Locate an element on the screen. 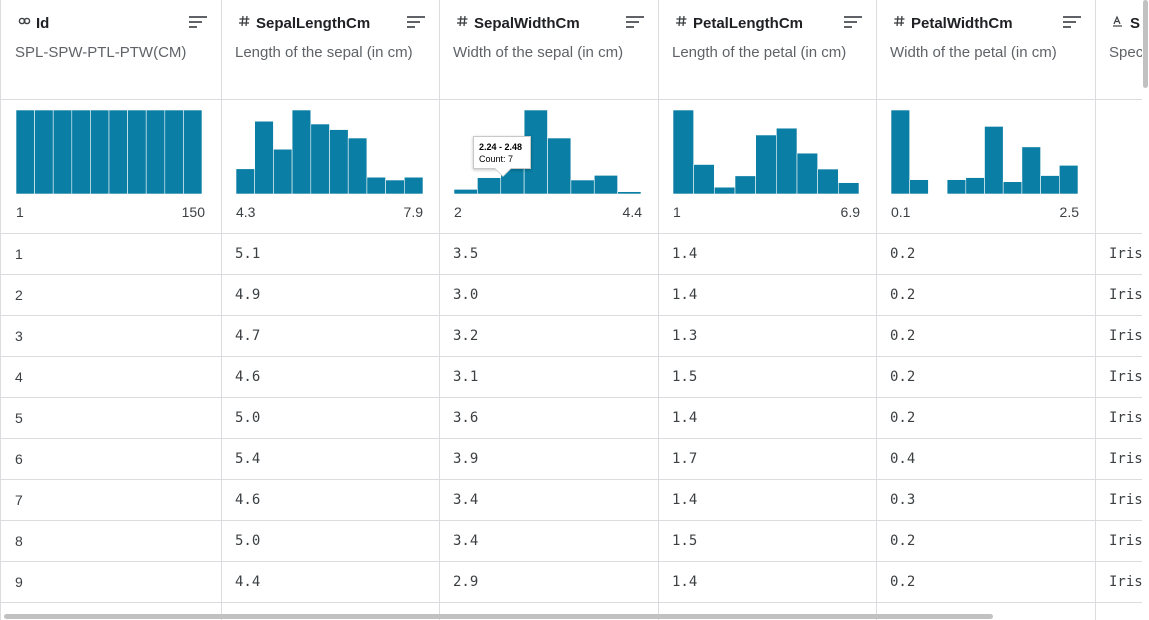 The width and height of the screenshot is (1149, 620). table-cell is located at coordinates (1118, 611).